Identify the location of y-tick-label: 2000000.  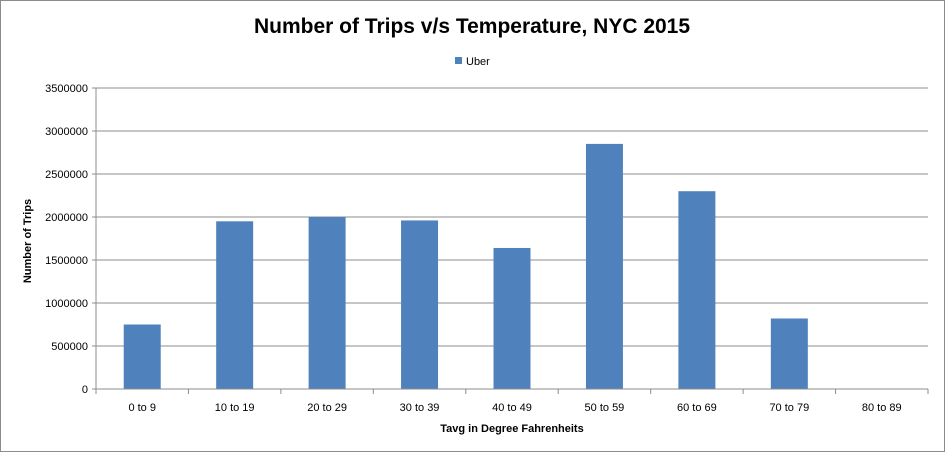
(66, 218).